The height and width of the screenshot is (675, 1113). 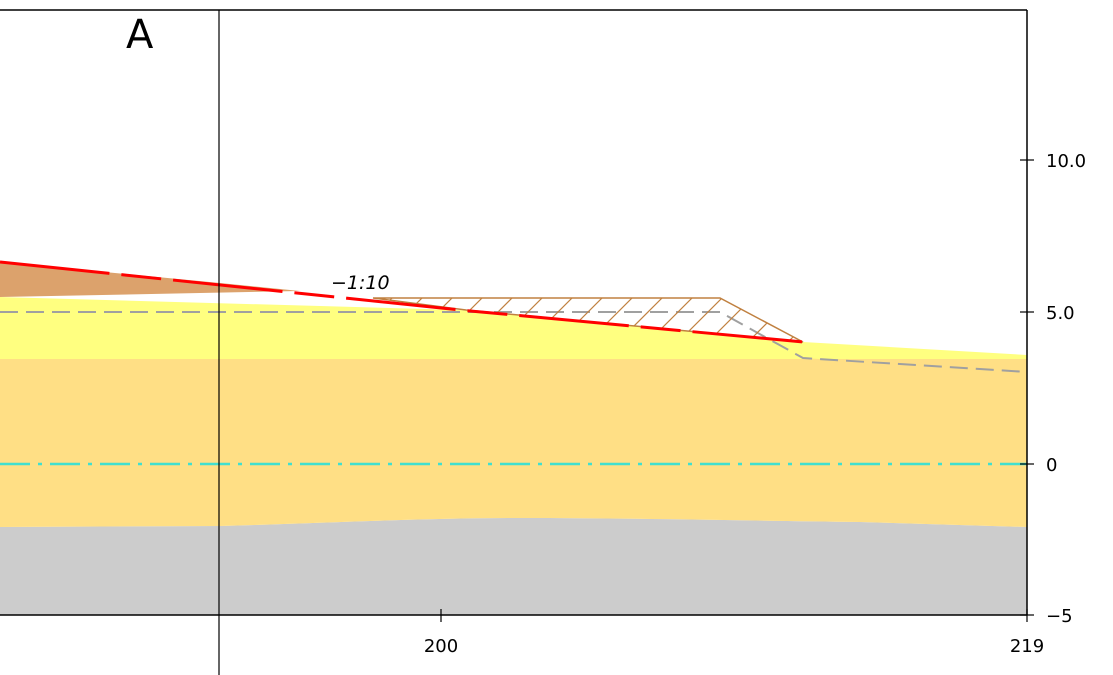 What do you see at coordinates (1051, 465) in the screenshot?
I see `y-tick-label: 0` at bounding box center [1051, 465].